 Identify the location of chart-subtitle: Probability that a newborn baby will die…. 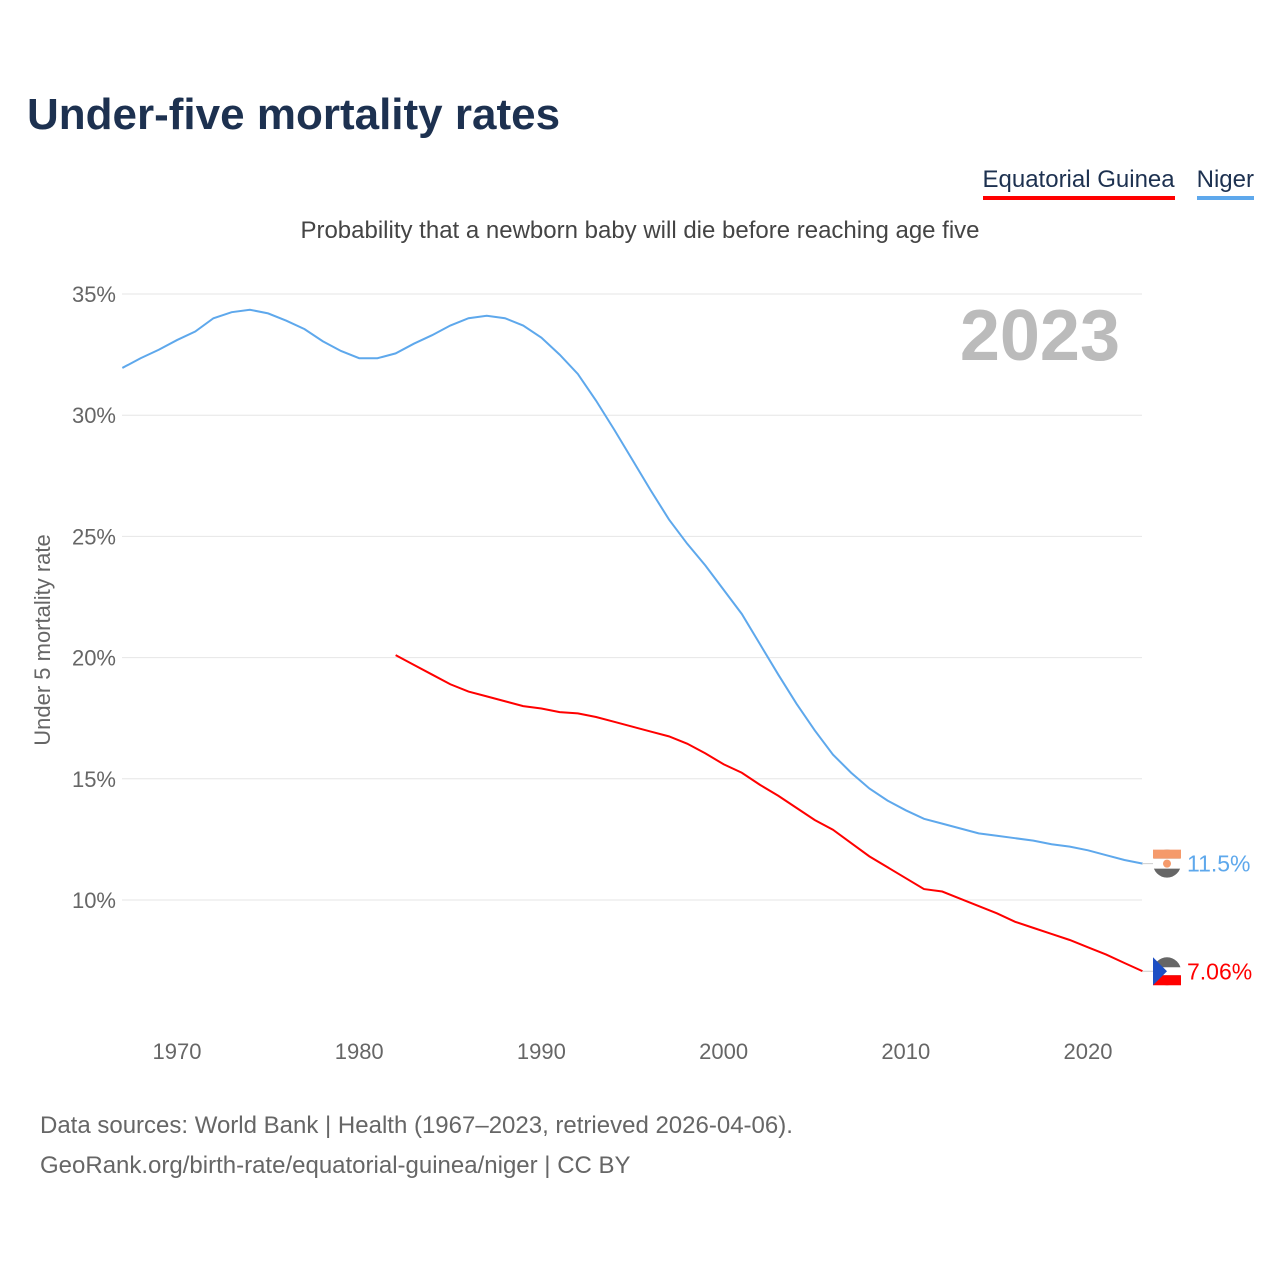
(640, 230).